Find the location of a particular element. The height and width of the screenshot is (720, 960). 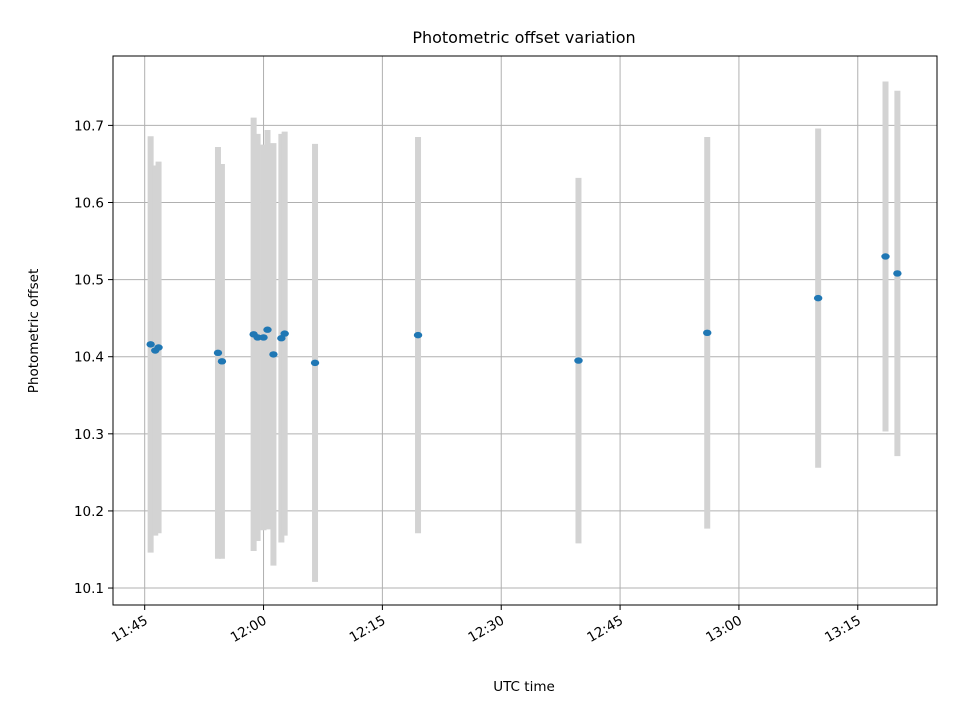

y-axis-label: Photometric offset is located at coordinates (34, 331).